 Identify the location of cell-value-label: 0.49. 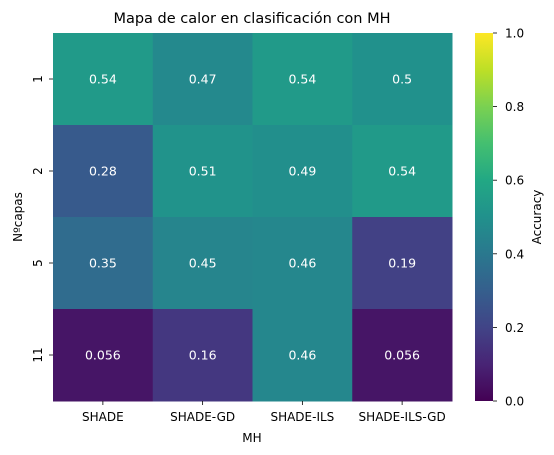
(302, 171).